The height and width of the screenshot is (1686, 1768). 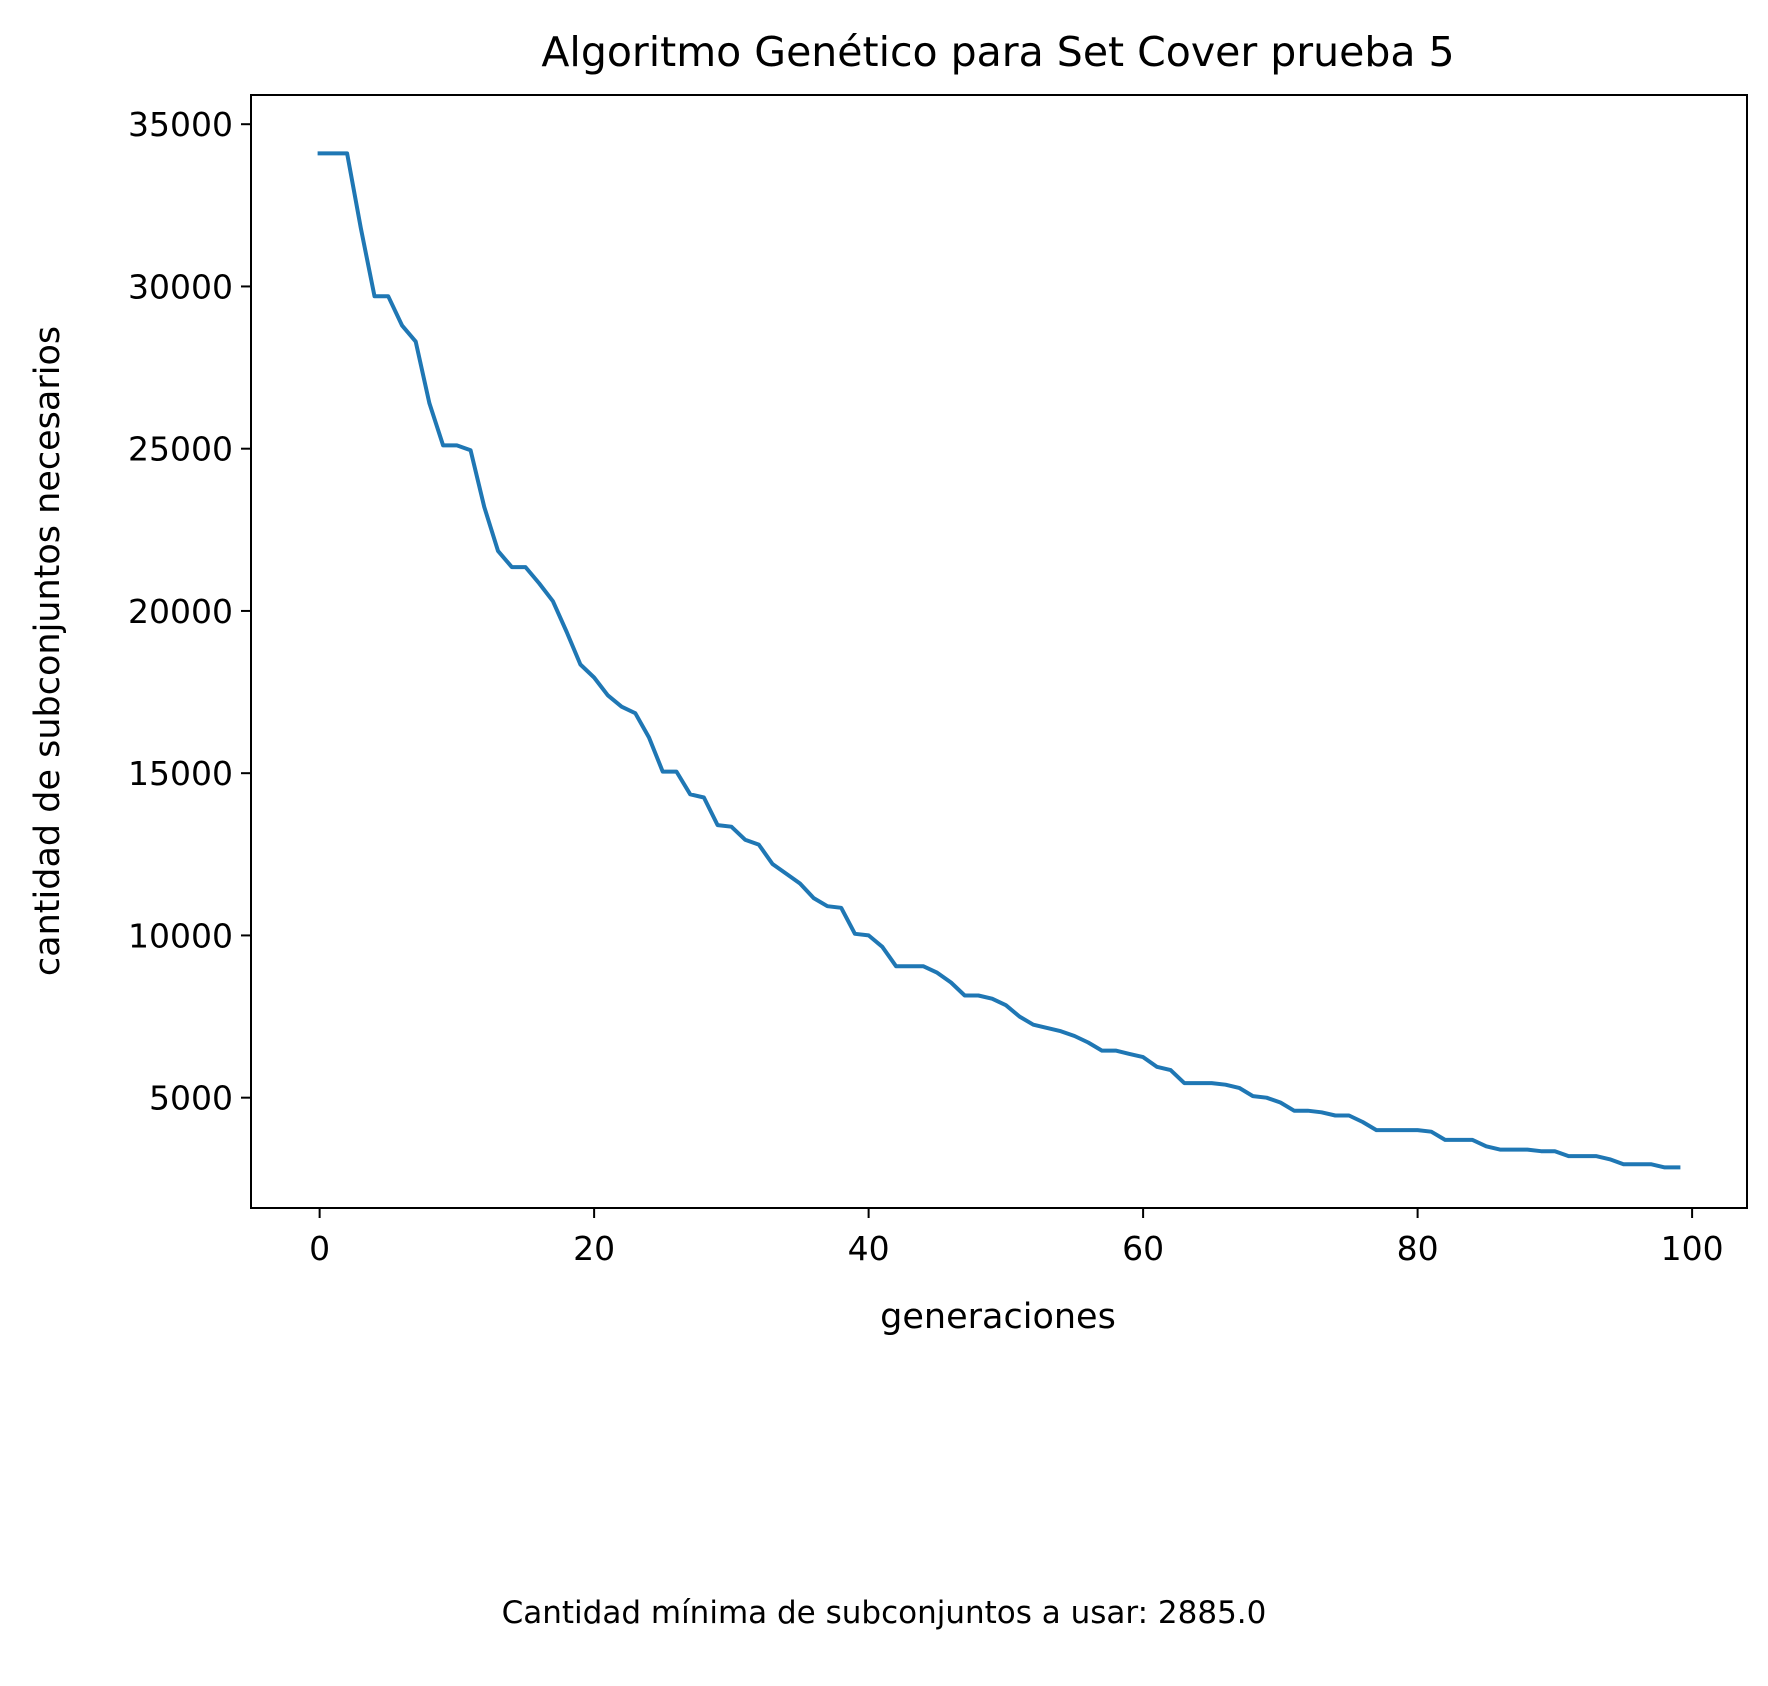 I want to click on y-axis-label: cantidad de subconjuntos necesarios, so click(x=48, y=651).